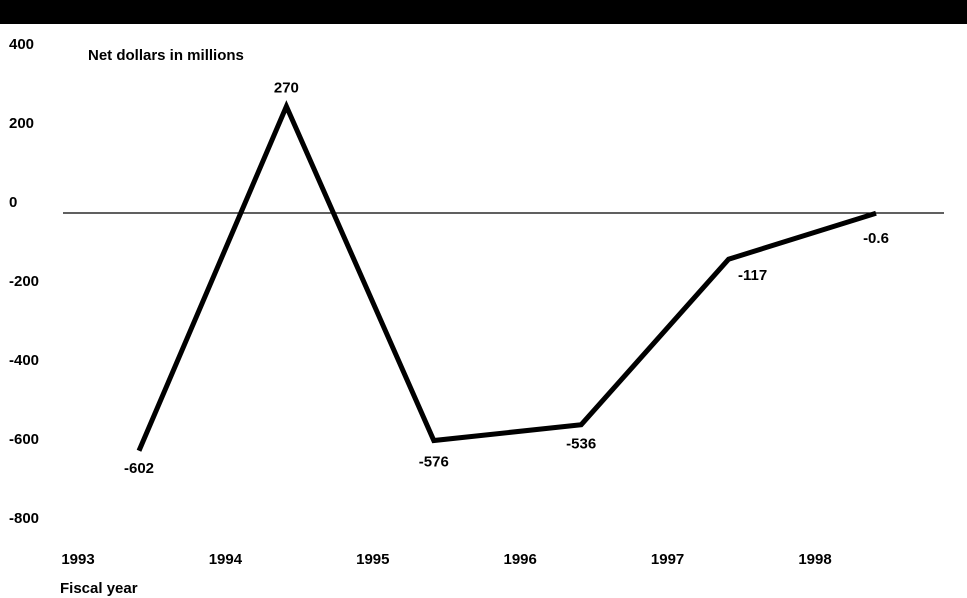  What do you see at coordinates (24, 518) in the screenshot?
I see `y-tick-label: -800` at bounding box center [24, 518].